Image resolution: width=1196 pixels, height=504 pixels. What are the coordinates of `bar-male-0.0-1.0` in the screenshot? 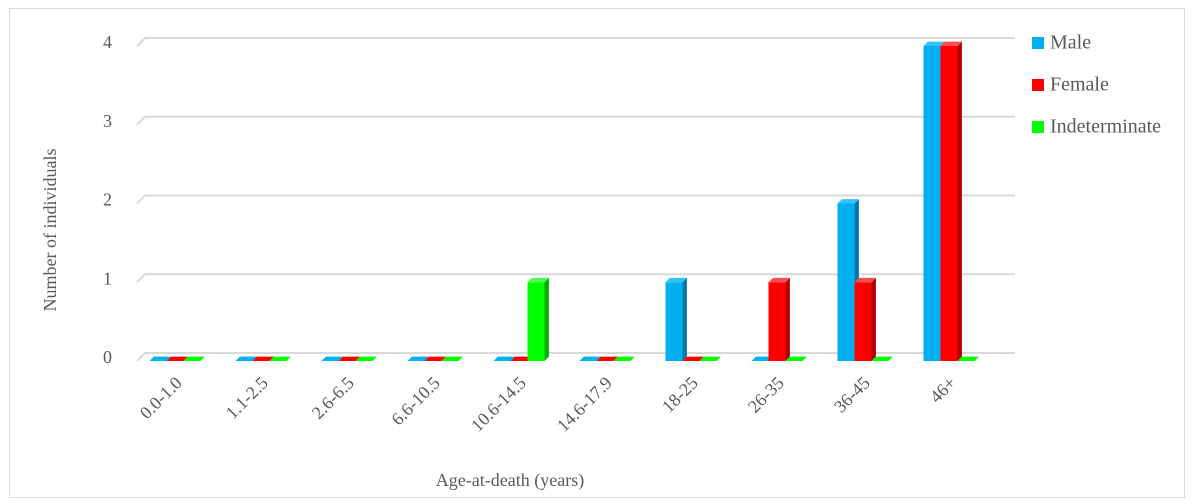 It's located at (160, 359).